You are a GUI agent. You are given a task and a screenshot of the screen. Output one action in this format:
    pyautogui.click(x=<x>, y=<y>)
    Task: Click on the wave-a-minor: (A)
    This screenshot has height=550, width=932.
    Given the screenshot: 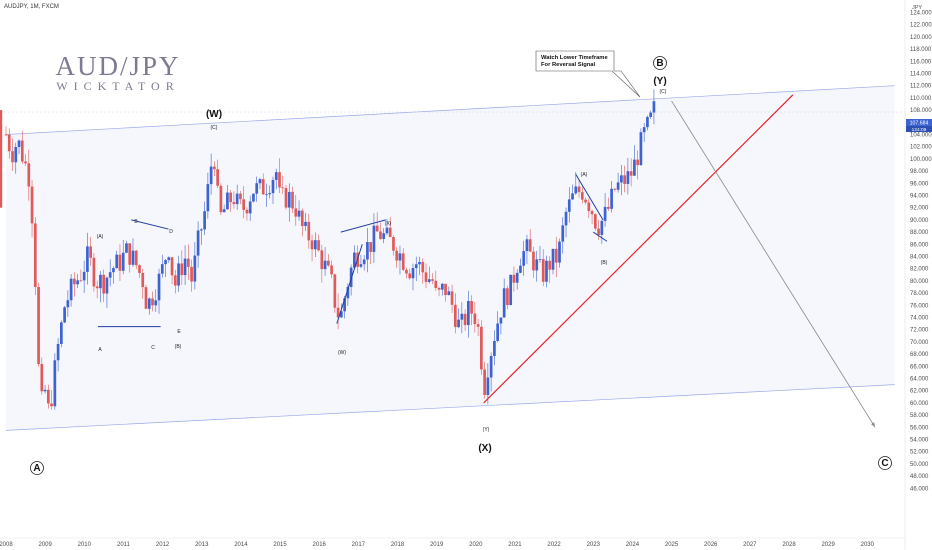 What is the action you would take?
    pyautogui.click(x=100, y=237)
    